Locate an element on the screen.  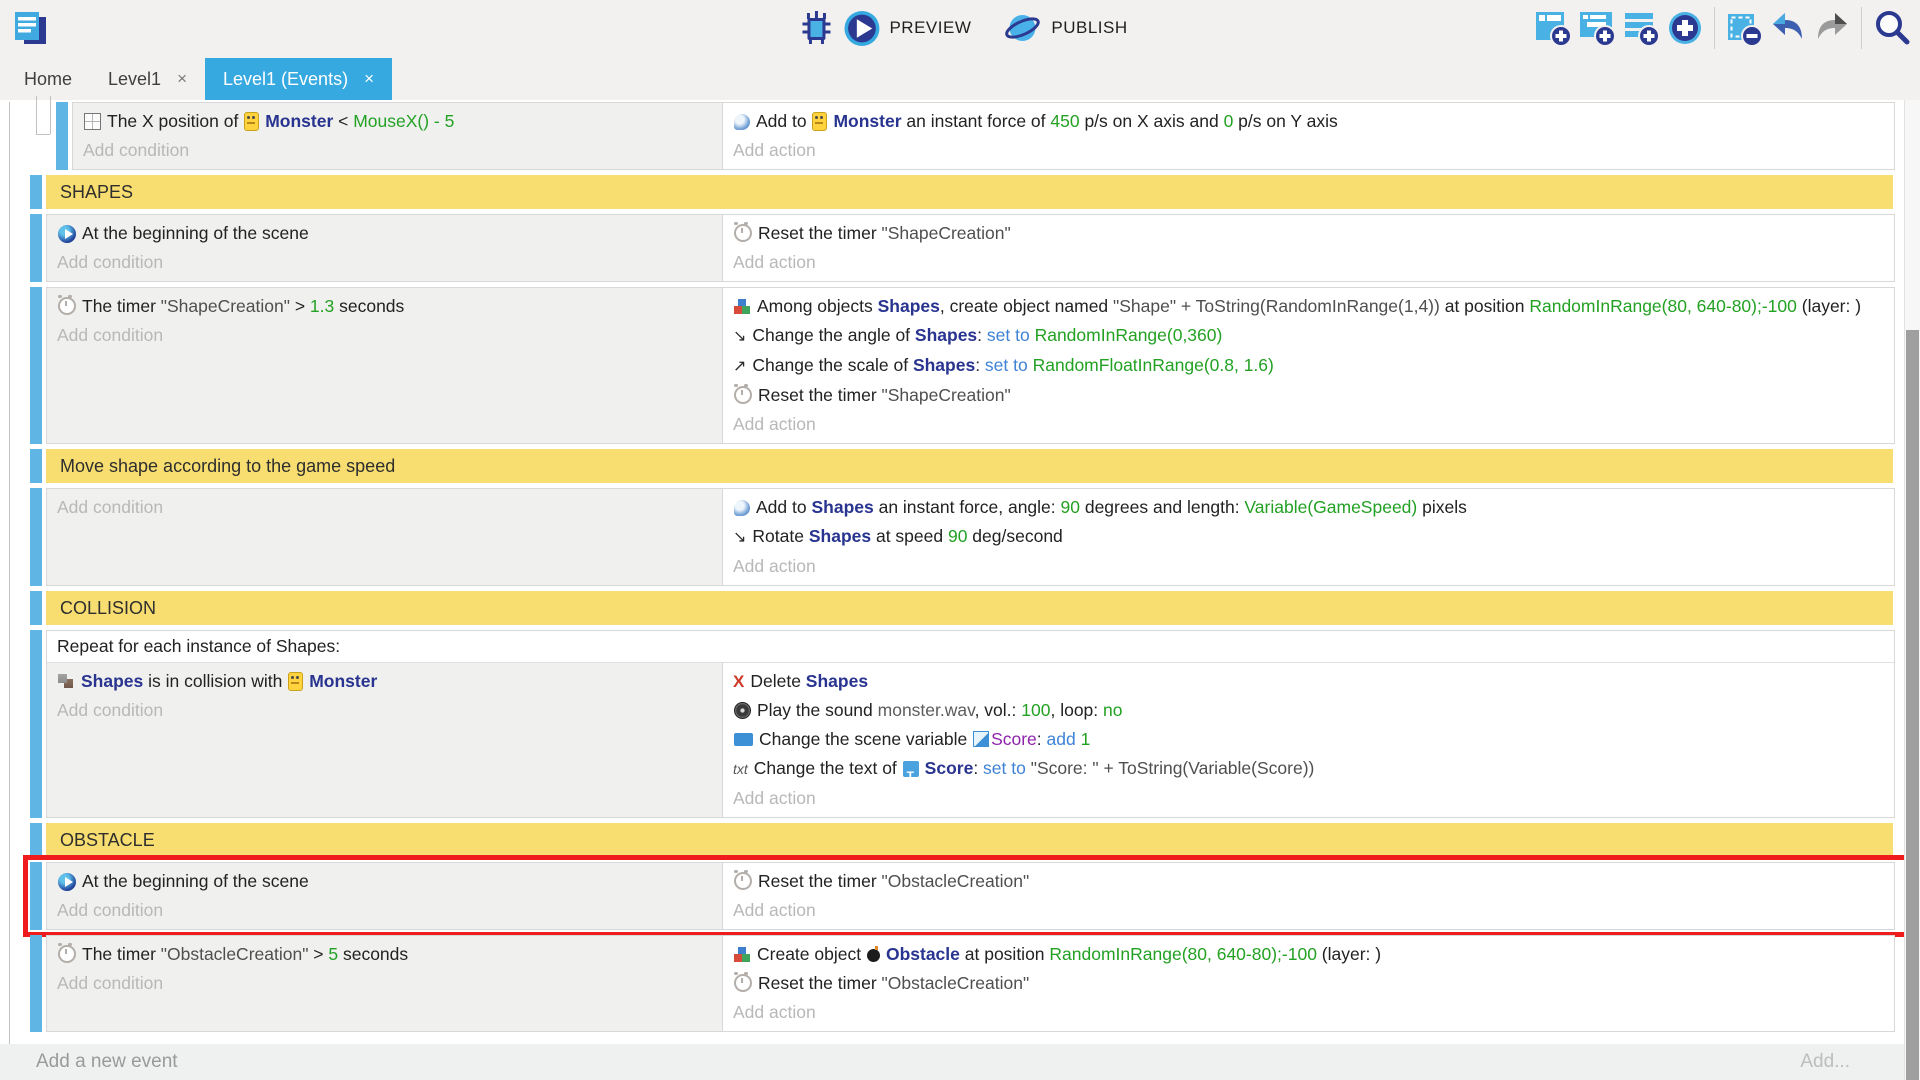
add-new-event-link: Add a new event is located at coordinates (107, 1061).